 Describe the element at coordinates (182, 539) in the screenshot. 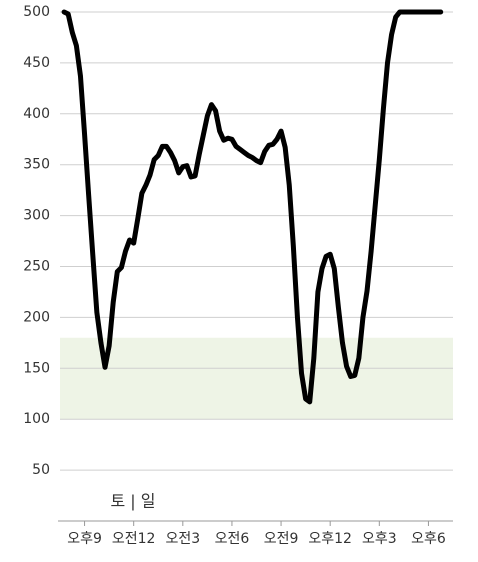

I see `x-tick-label: 오전3` at that location.